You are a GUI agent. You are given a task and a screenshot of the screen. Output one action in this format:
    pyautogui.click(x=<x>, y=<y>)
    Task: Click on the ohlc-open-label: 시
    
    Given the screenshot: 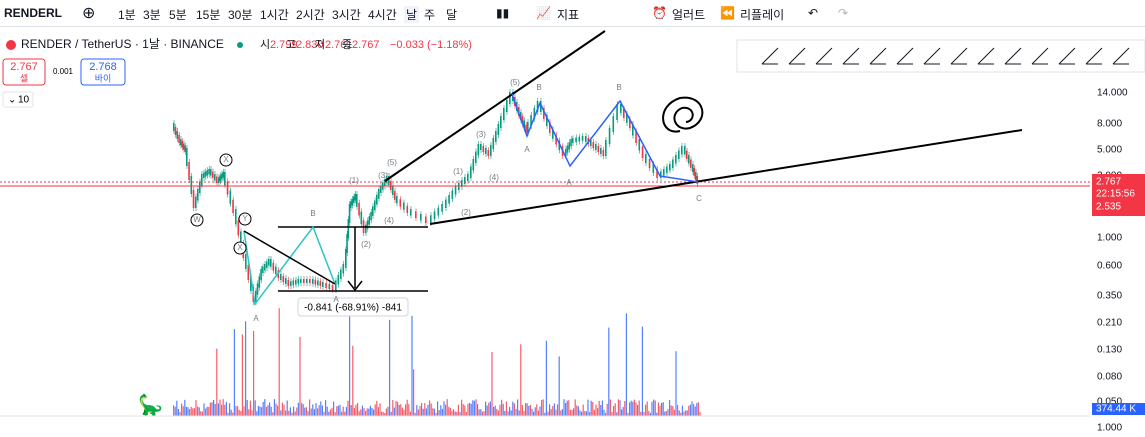 What is the action you would take?
    pyautogui.click(x=265, y=45)
    